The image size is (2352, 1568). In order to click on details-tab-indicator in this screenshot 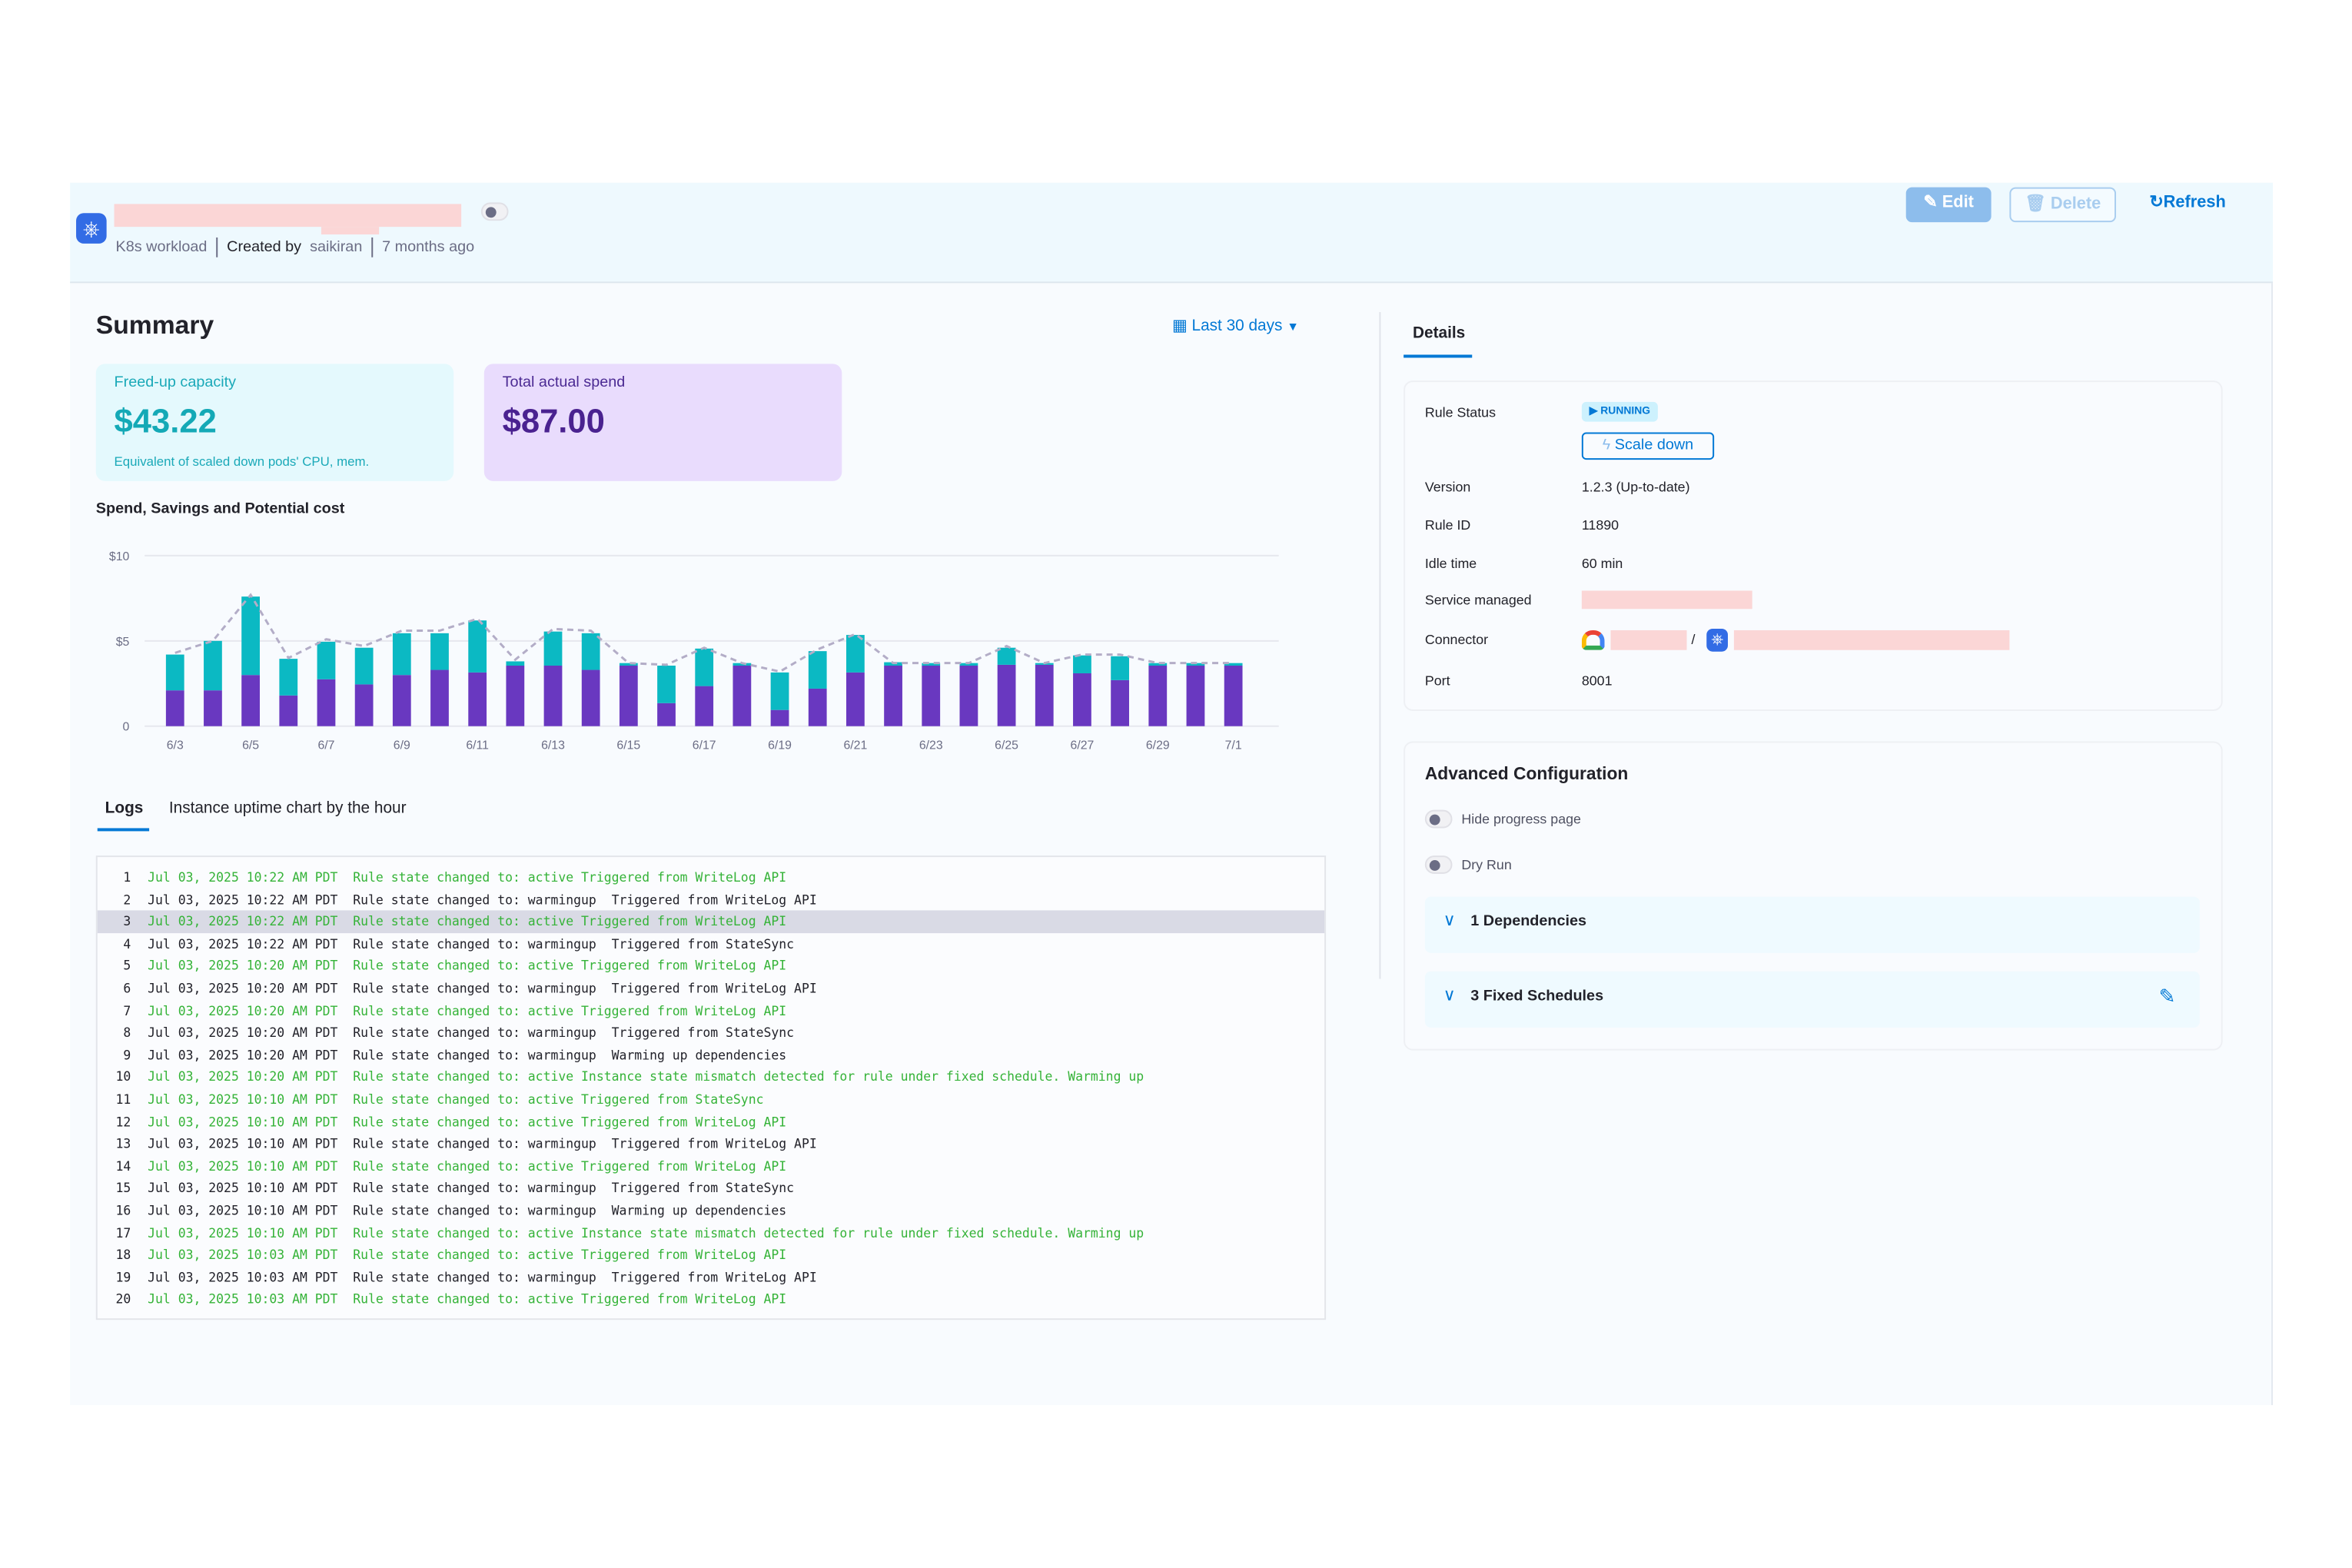, I will do `click(1438, 356)`.